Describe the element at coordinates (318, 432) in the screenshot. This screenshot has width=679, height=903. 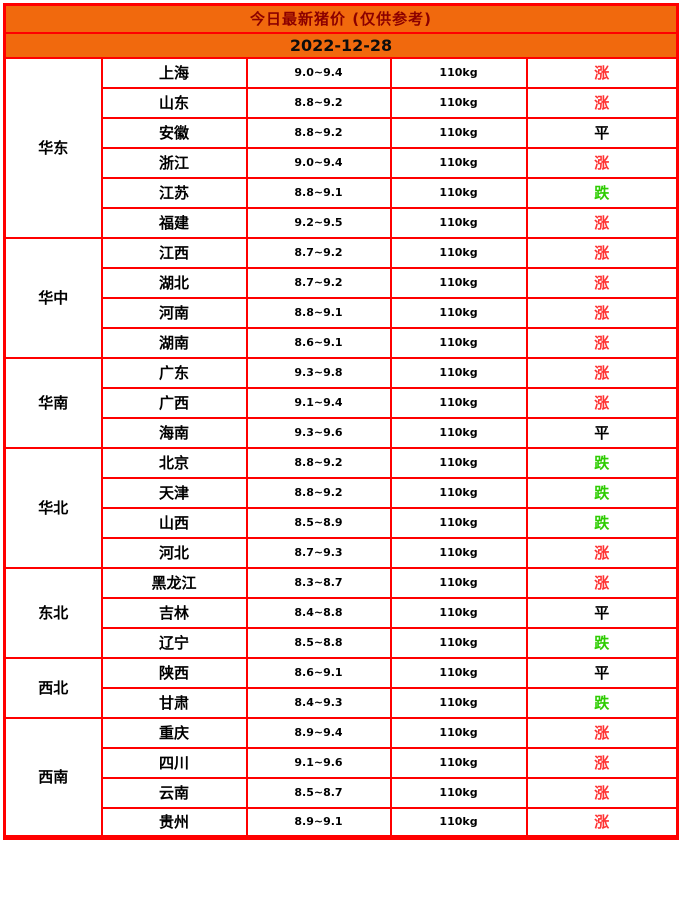
I see `price-cell: 9.3~9.6` at that location.